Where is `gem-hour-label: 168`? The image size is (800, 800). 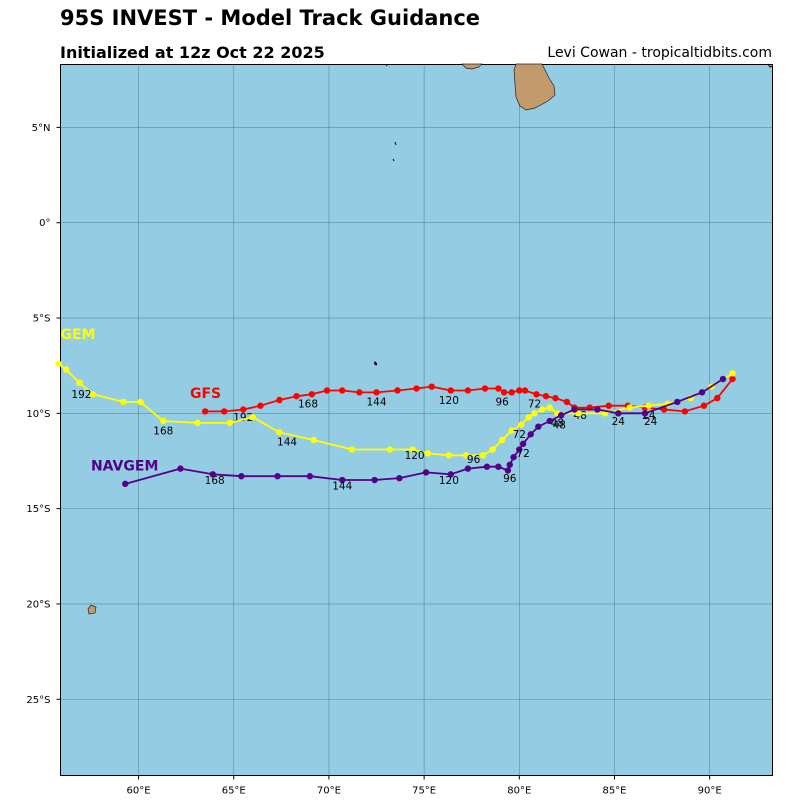 gem-hour-label: 168 is located at coordinates (163, 431).